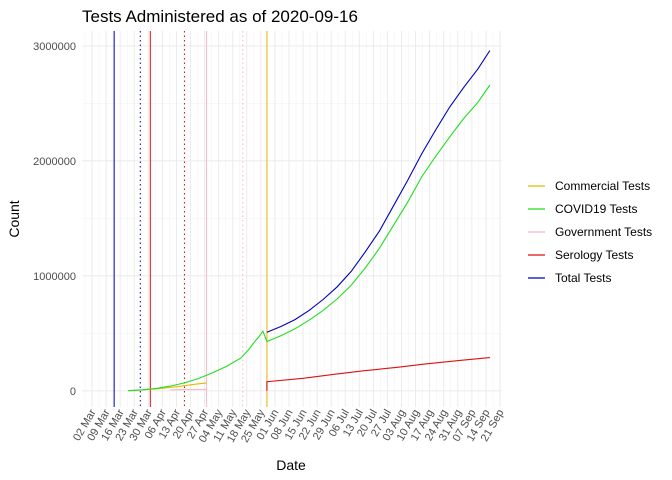 The image size is (672, 480). I want to click on legend-label: COVID19 Tests, so click(596, 209).